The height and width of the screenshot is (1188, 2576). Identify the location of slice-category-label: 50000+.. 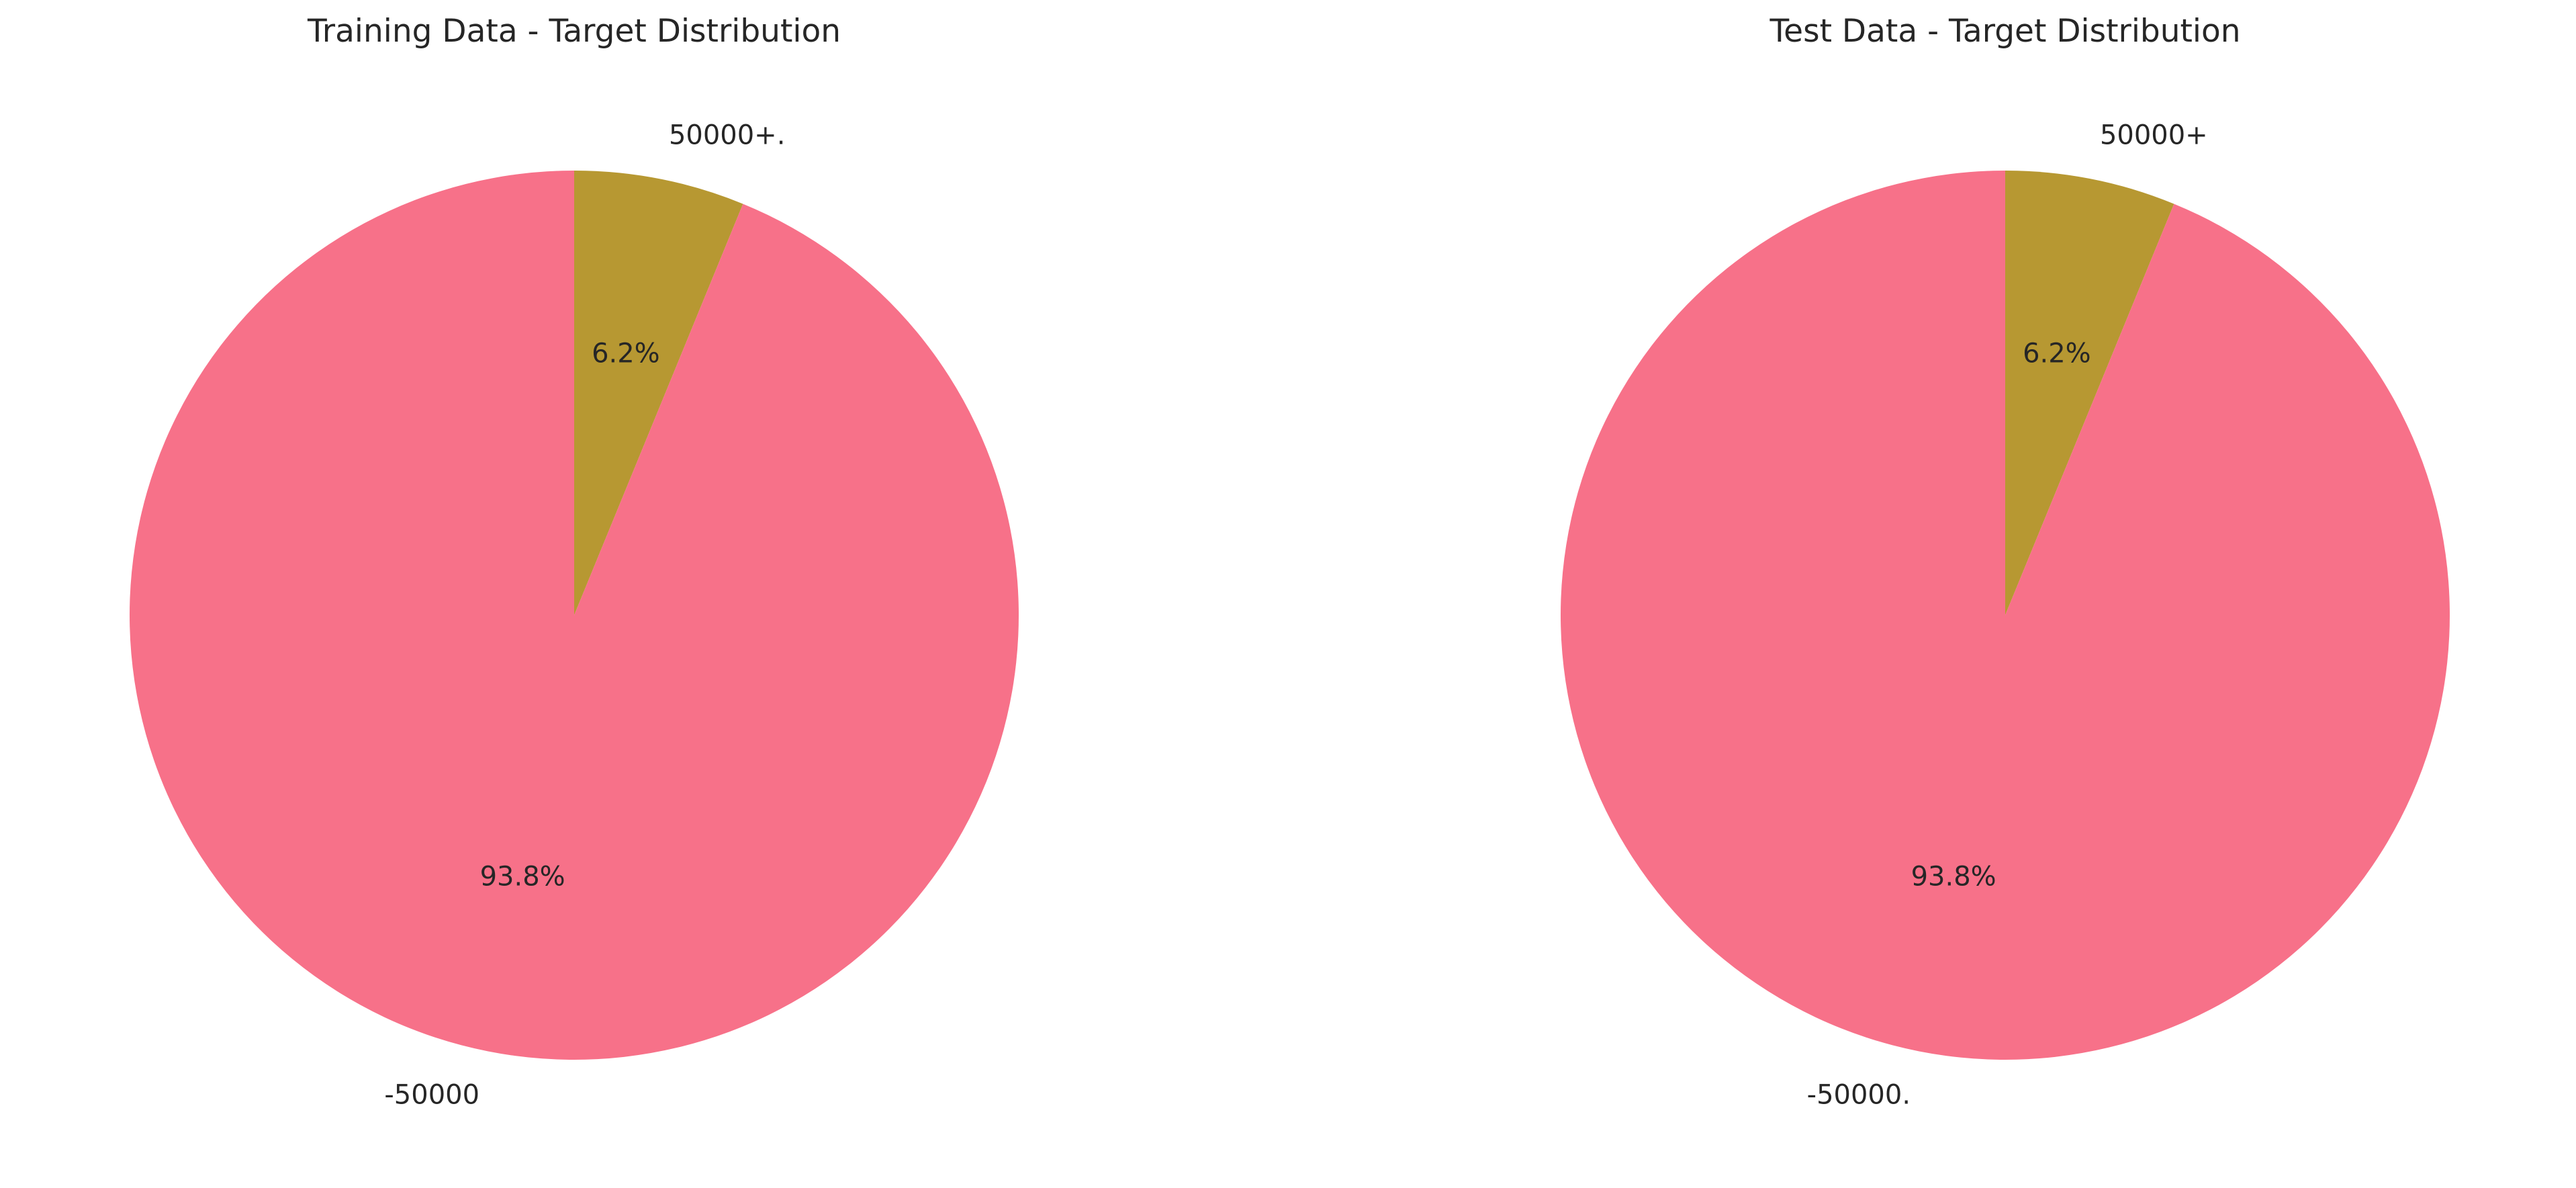
(727, 135).